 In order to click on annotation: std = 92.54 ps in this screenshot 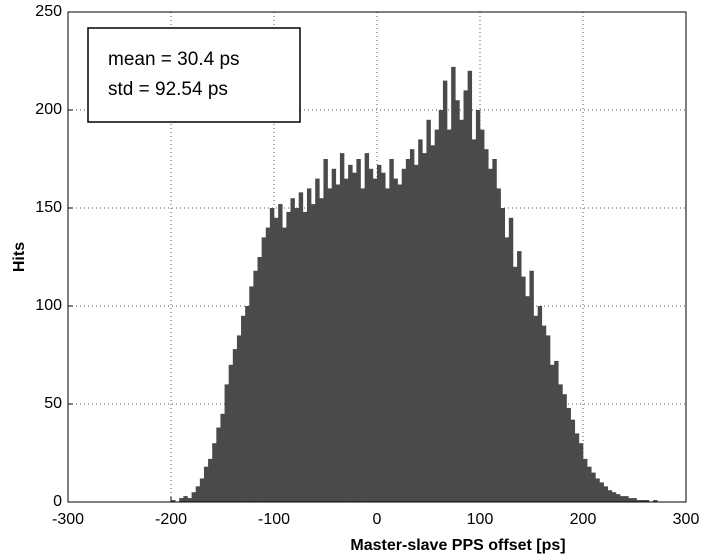, I will do `click(168, 89)`.